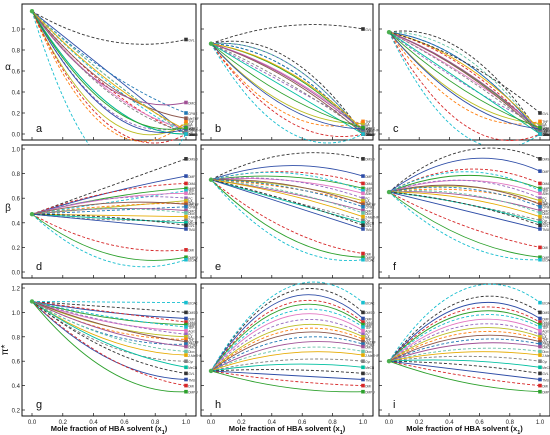 The image size is (550, 435). Describe the element at coordinates (8, 208) in the screenshot. I see `row-label: β` at that location.